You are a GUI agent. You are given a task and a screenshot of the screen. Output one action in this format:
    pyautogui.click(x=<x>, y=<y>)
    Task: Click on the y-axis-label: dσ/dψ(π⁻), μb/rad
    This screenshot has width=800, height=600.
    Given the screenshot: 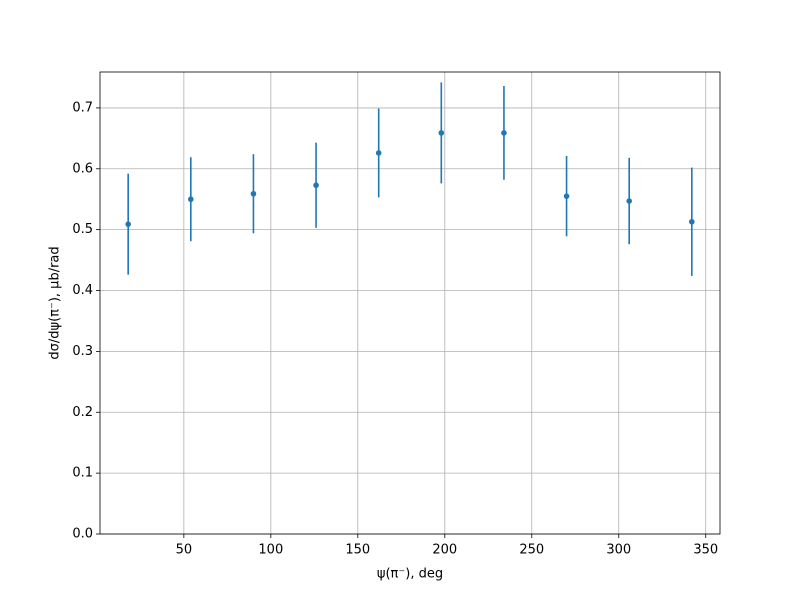 What is the action you would take?
    pyautogui.click(x=55, y=302)
    